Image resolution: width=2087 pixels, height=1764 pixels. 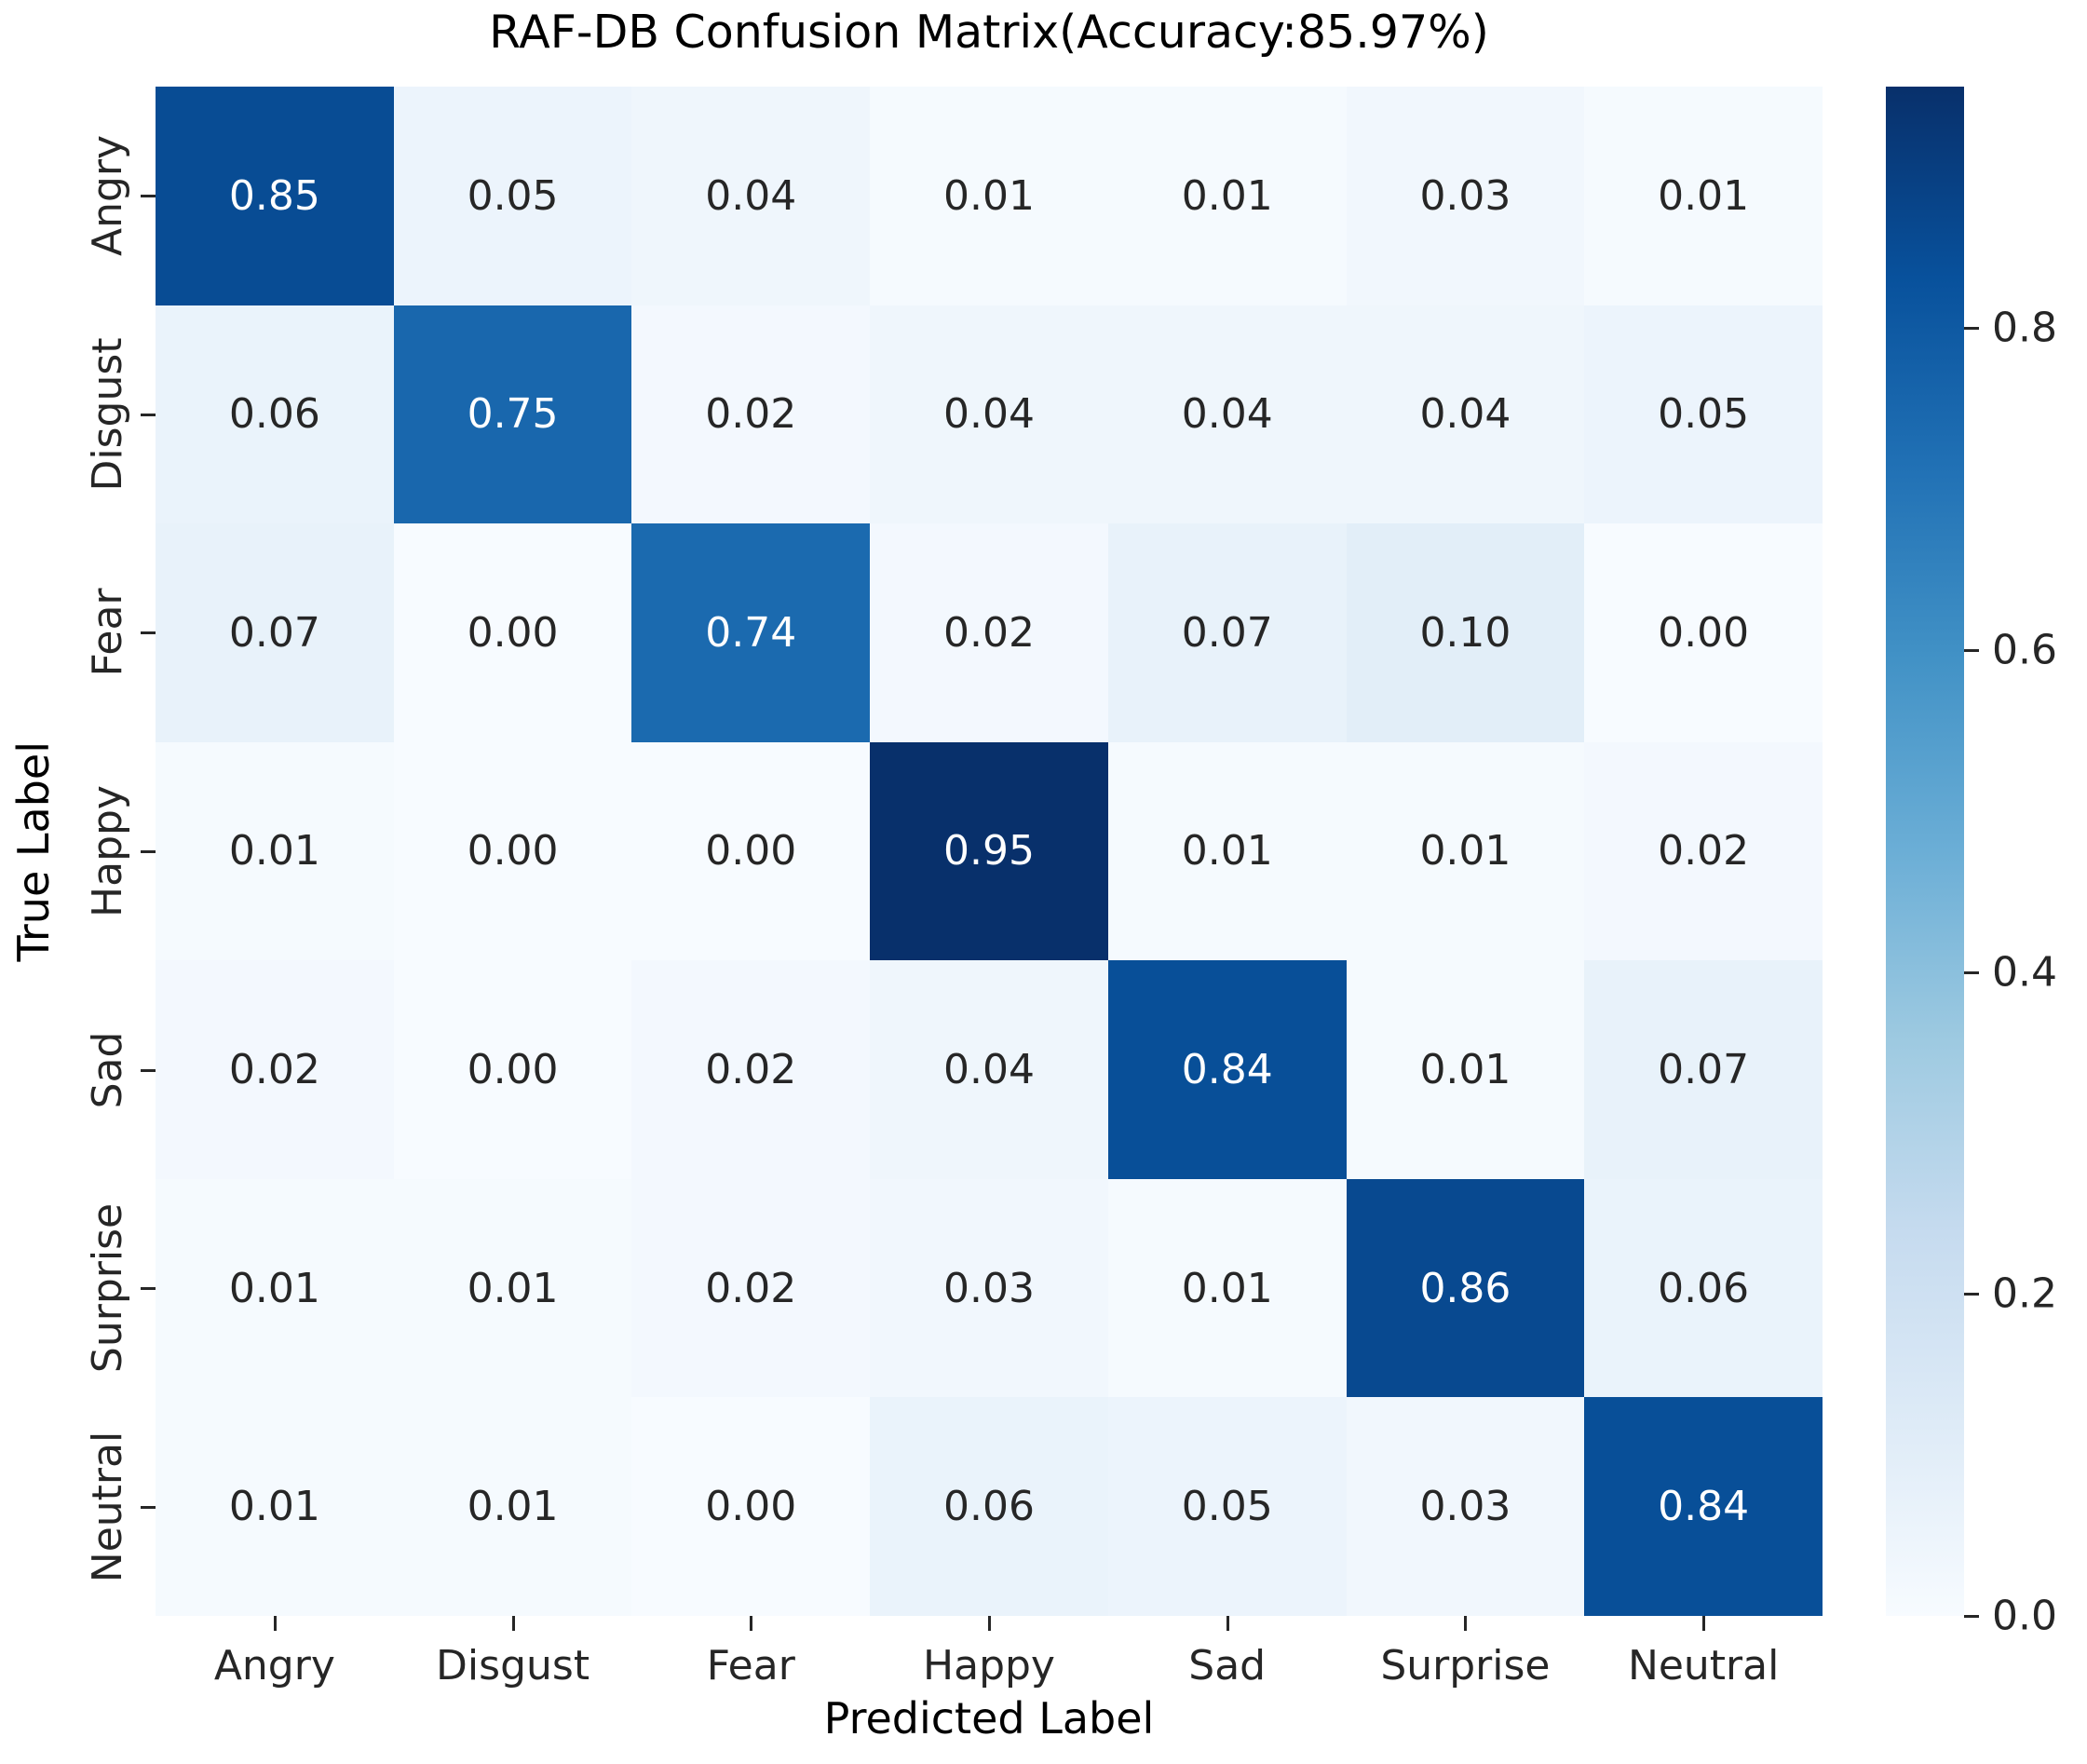 I want to click on heatmap-cell-fear-disgust: 0.00, so click(x=512, y=632).